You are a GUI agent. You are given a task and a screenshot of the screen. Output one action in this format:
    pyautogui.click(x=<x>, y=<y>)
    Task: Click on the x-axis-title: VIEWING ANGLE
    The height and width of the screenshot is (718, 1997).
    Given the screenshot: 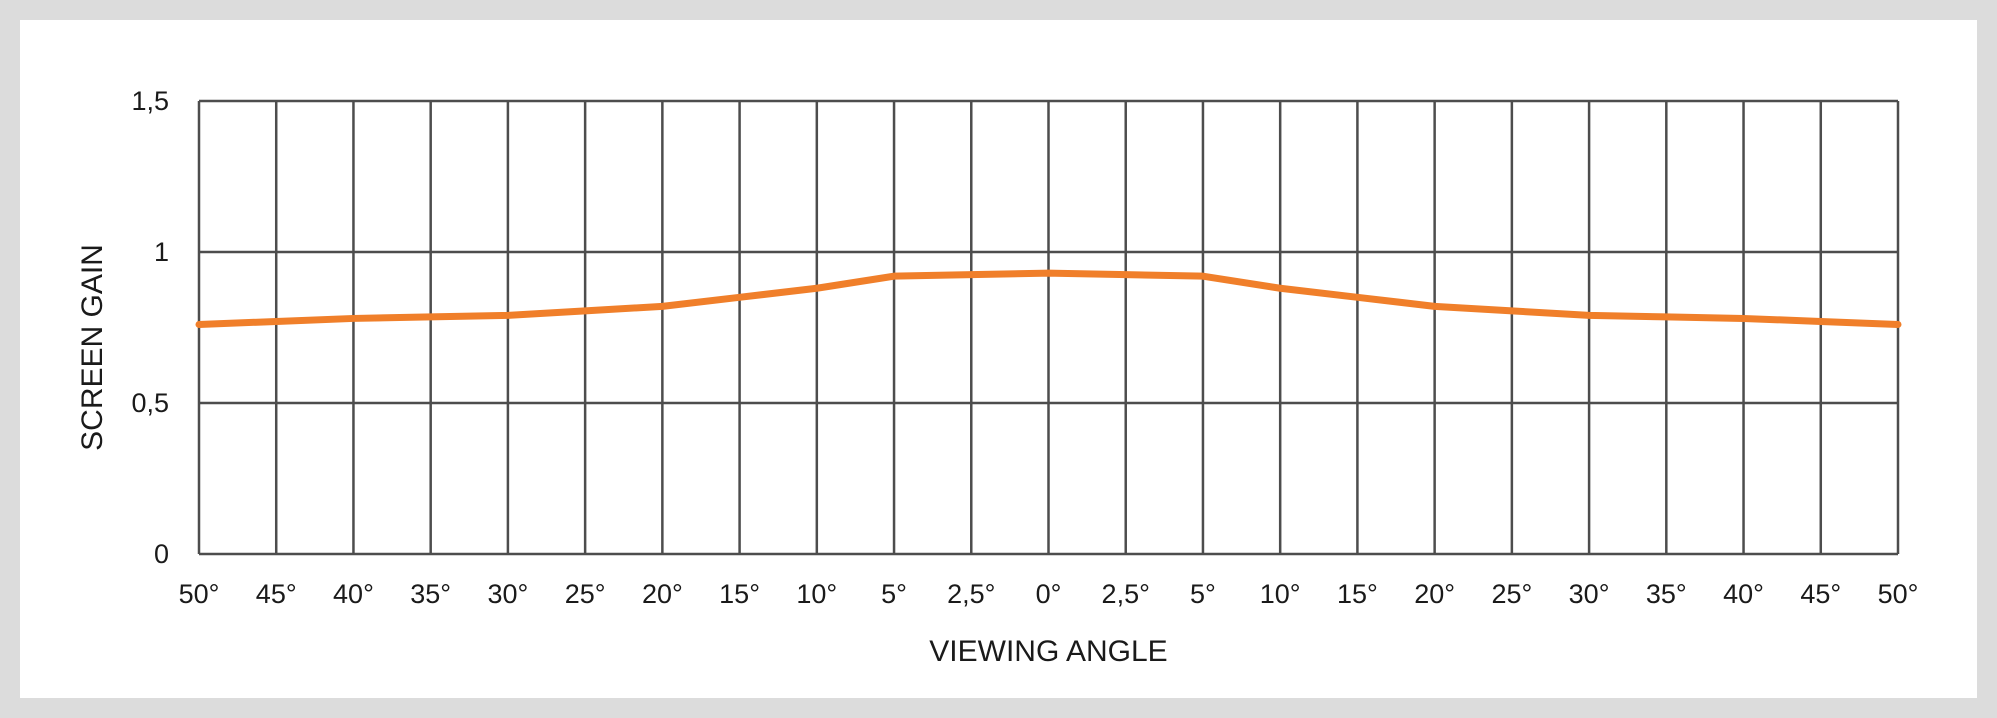 What is the action you would take?
    pyautogui.click(x=1048, y=651)
    